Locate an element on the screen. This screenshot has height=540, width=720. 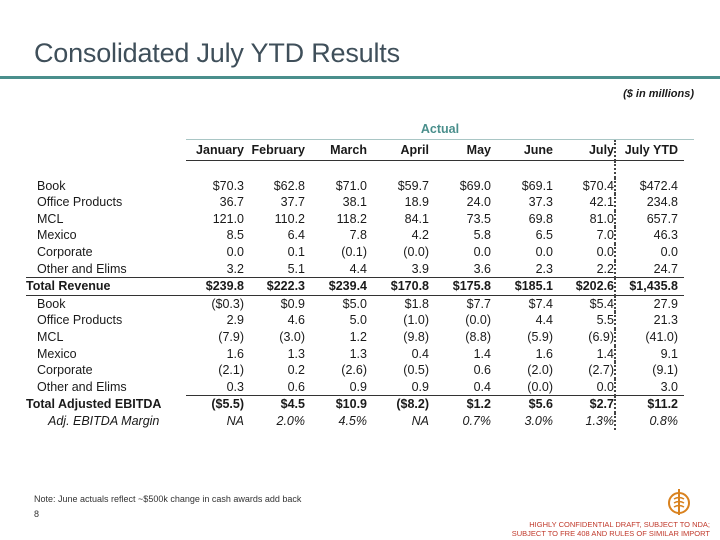
value-cell: 3.6 is located at coordinates (482, 268).